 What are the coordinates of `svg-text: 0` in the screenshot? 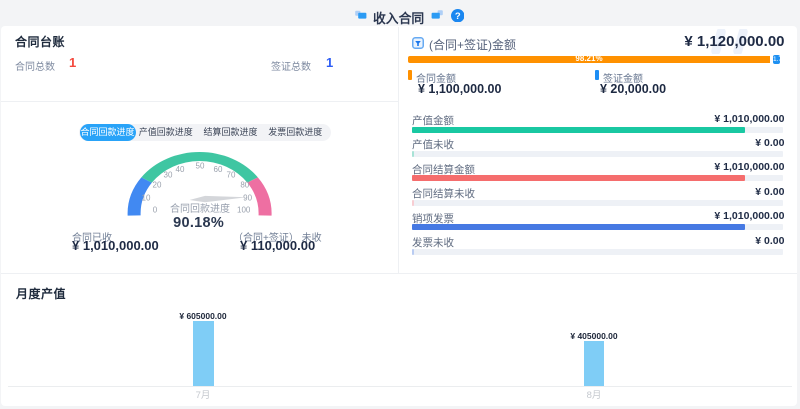 It's located at (155, 210).